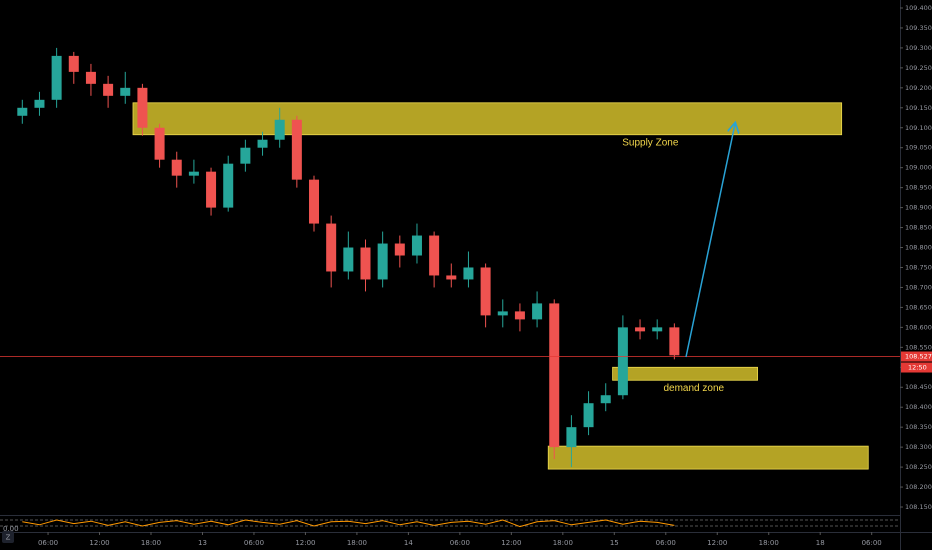 Image resolution: width=932 pixels, height=550 pixels. I want to click on x-tick-label: 13, so click(202, 543).